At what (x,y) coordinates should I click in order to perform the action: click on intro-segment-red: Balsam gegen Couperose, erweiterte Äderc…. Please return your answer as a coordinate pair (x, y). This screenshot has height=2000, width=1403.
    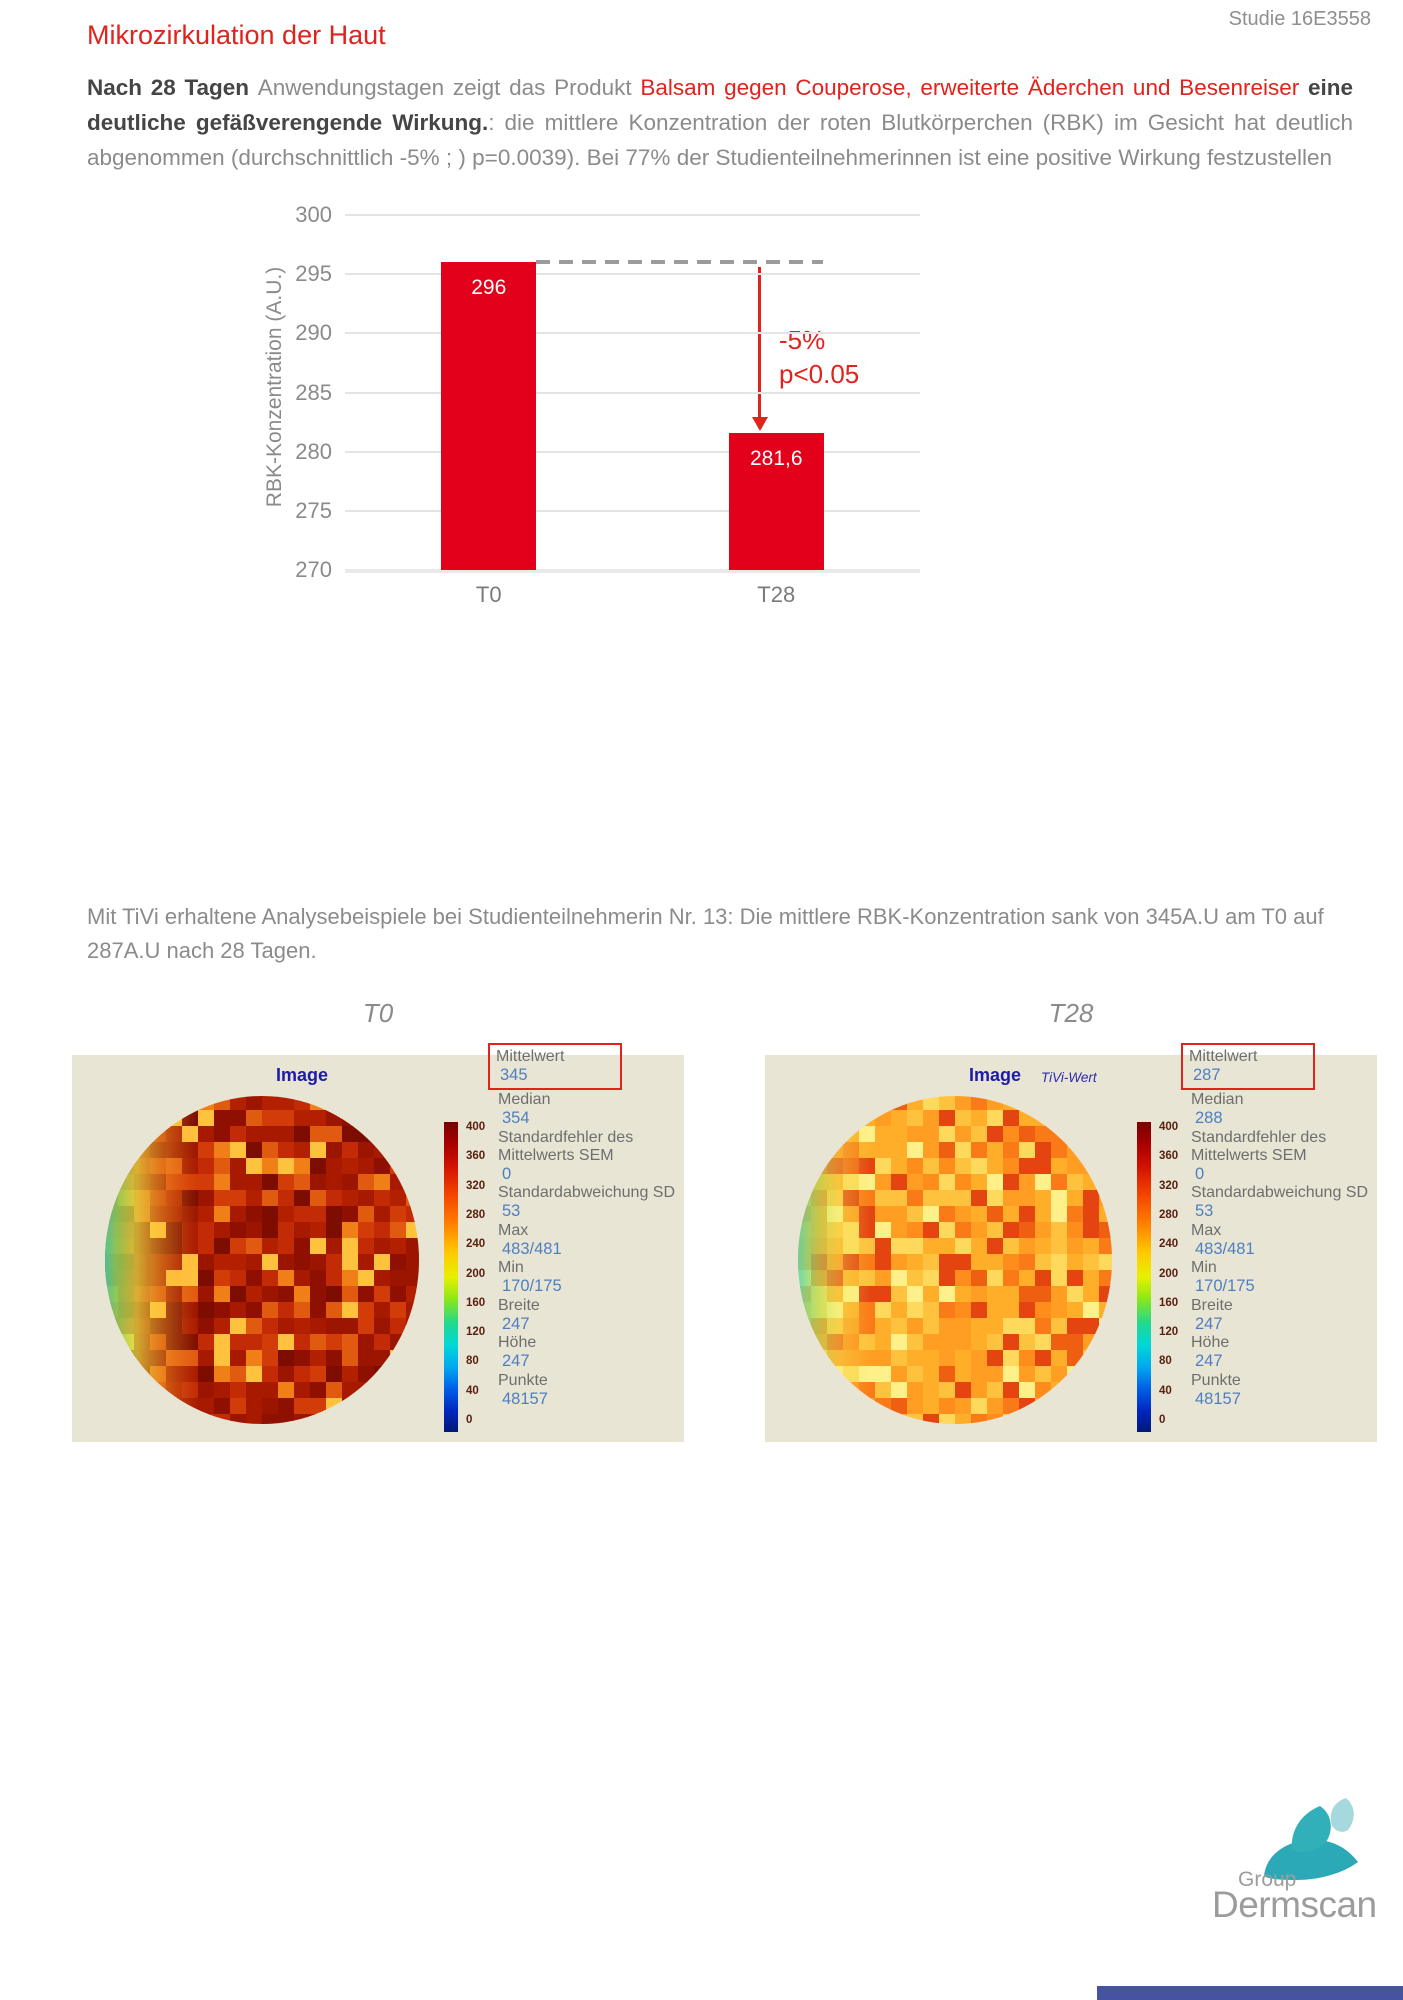
    Looking at the image, I should click on (974, 87).